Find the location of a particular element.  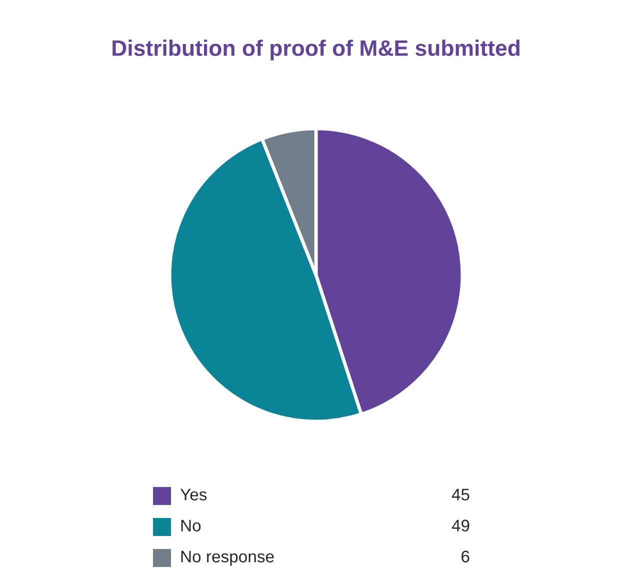

legend-label: Yes is located at coordinates (193, 494).